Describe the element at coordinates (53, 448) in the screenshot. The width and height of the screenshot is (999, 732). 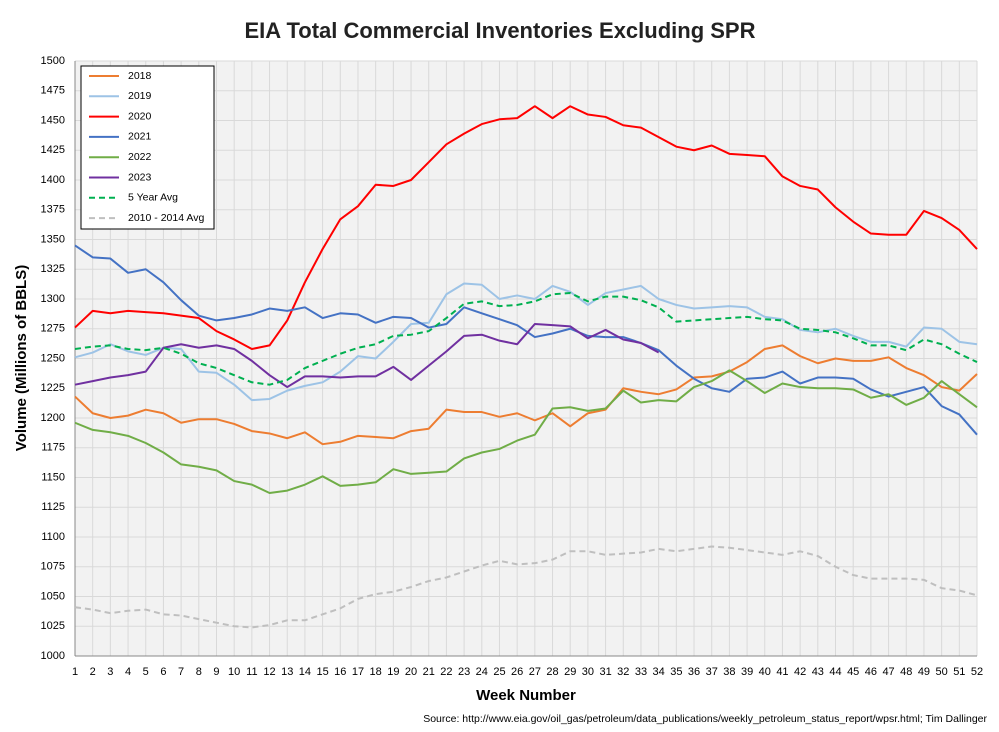
I see `y-tick-label: 1175` at that location.